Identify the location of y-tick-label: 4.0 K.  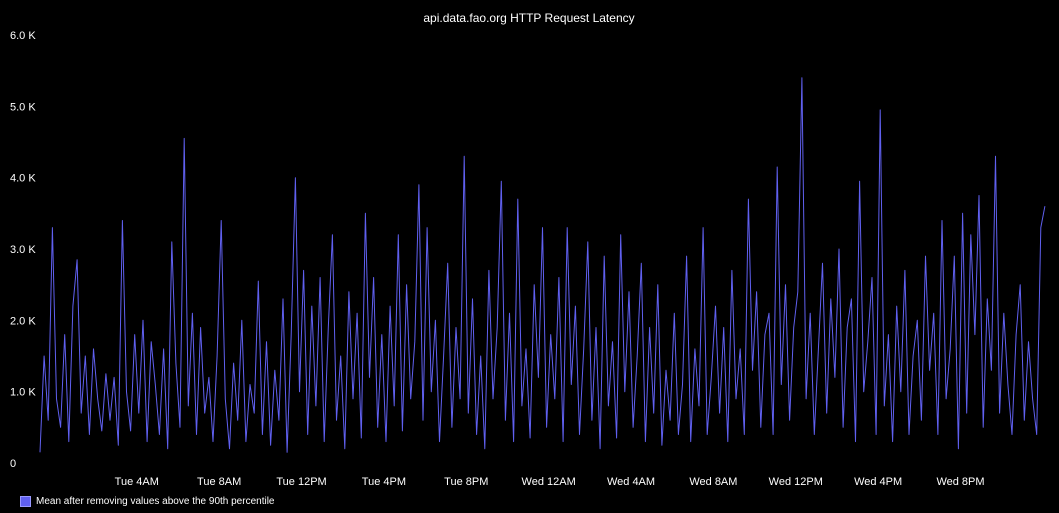
(23, 179).